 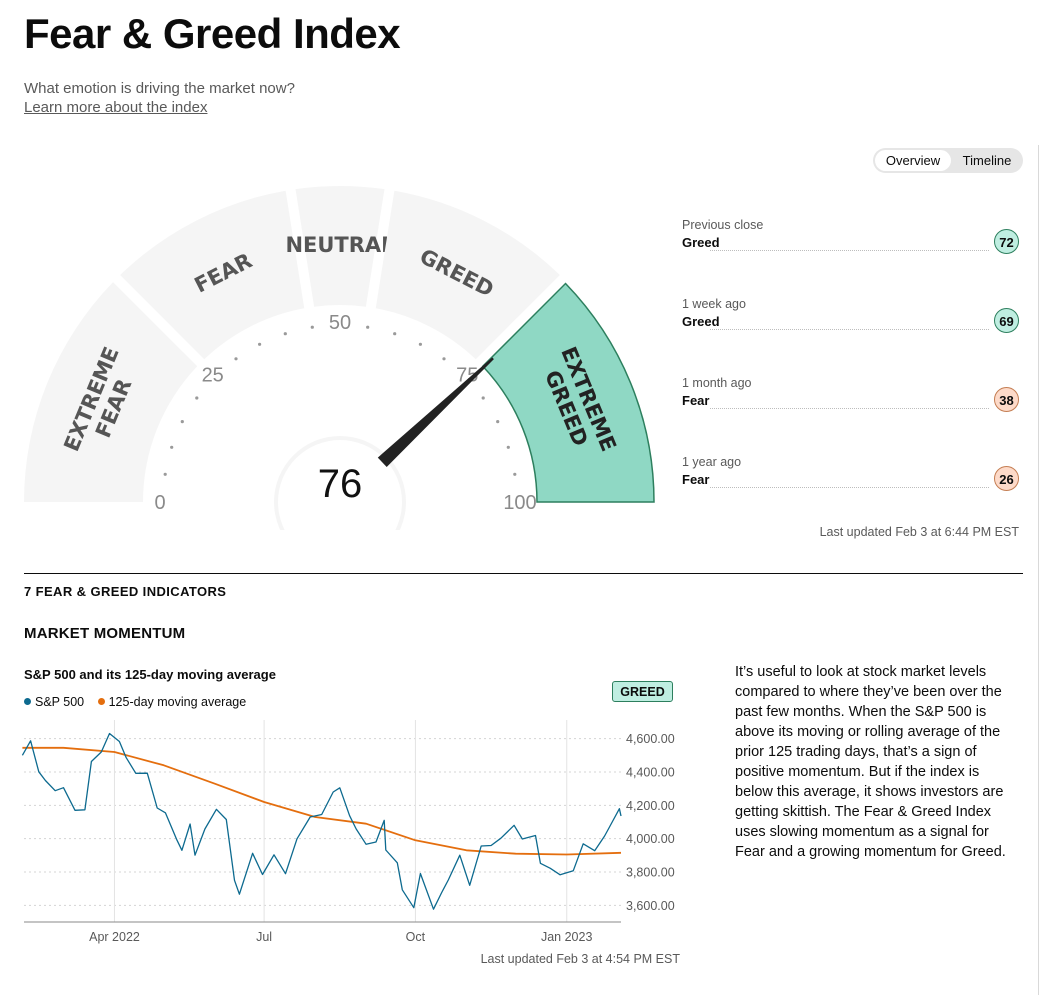 What do you see at coordinates (177, 702) in the screenshot?
I see `legend-label: 125-day moving average` at bounding box center [177, 702].